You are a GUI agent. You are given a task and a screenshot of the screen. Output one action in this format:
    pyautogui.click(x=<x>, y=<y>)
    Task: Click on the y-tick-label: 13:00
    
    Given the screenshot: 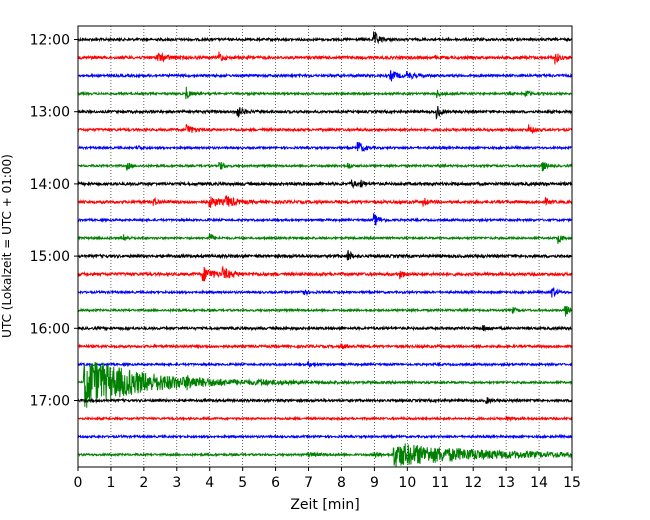 What is the action you would take?
    pyautogui.click(x=50, y=113)
    